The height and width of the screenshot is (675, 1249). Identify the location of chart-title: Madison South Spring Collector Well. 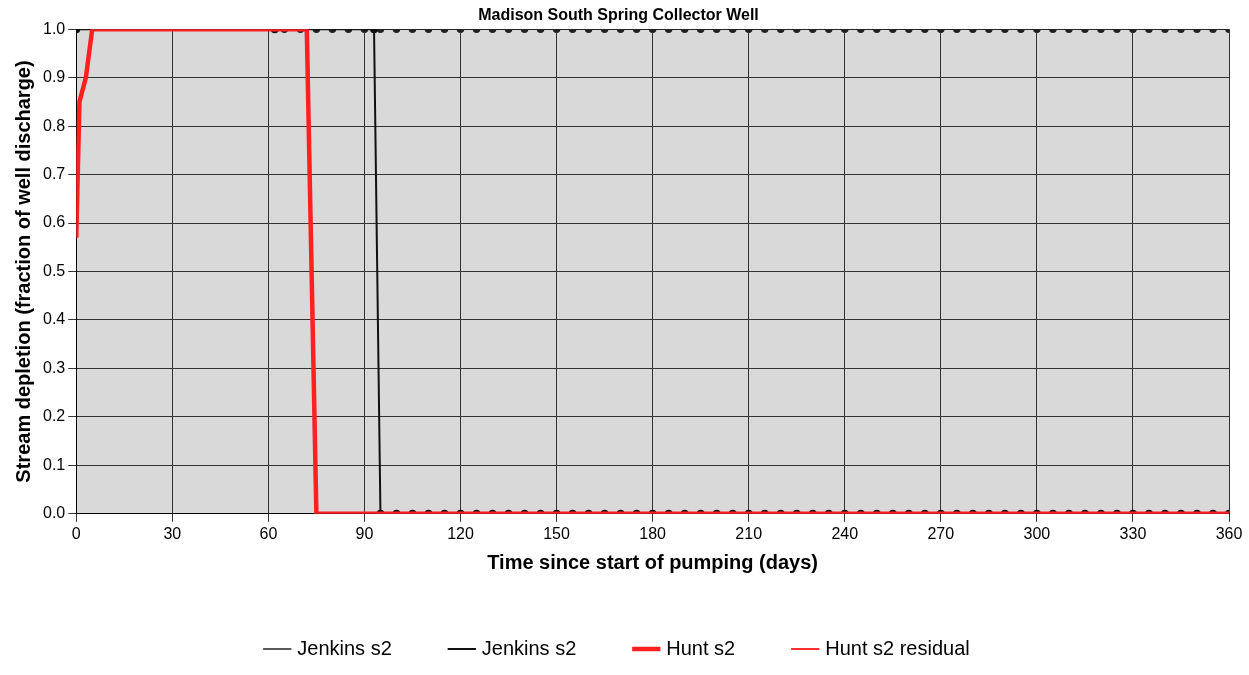
(618, 15).